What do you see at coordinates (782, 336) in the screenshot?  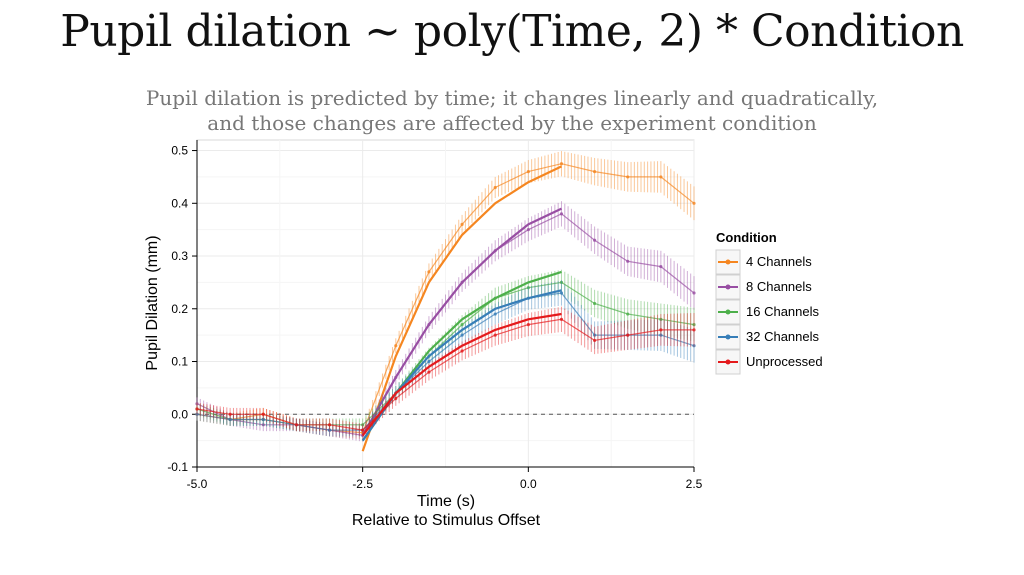 I see `legend-label: 32 Channels` at bounding box center [782, 336].